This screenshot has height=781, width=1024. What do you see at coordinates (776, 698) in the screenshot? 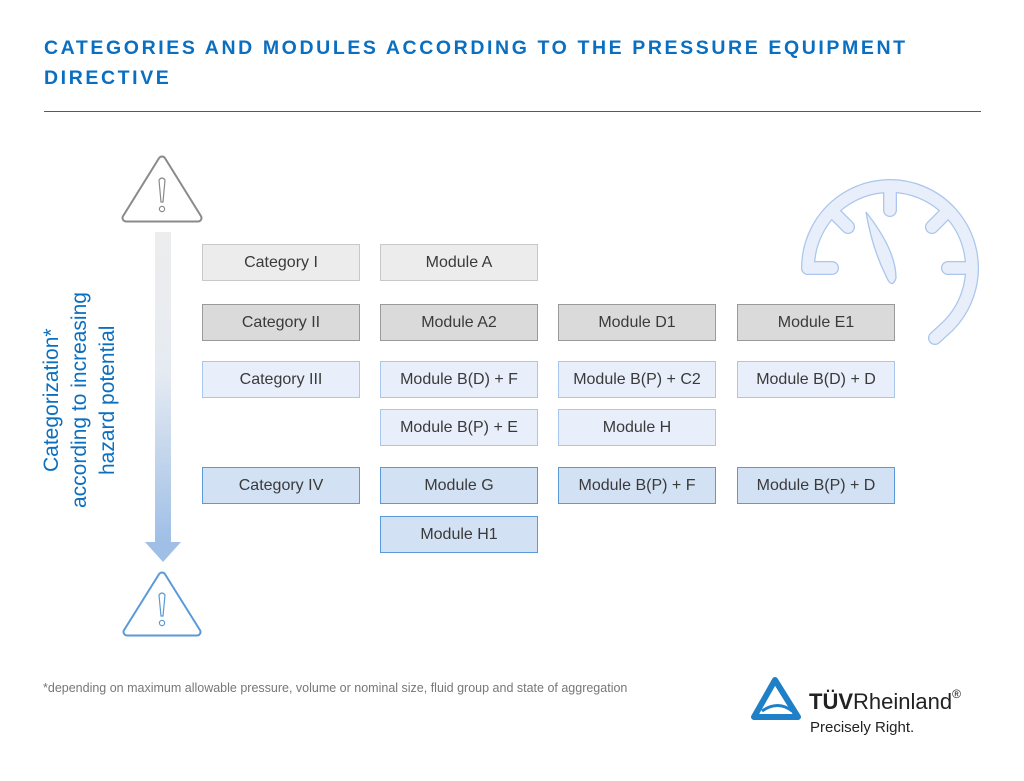
I see `tuv-logo-icon` at bounding box center [776, 698].